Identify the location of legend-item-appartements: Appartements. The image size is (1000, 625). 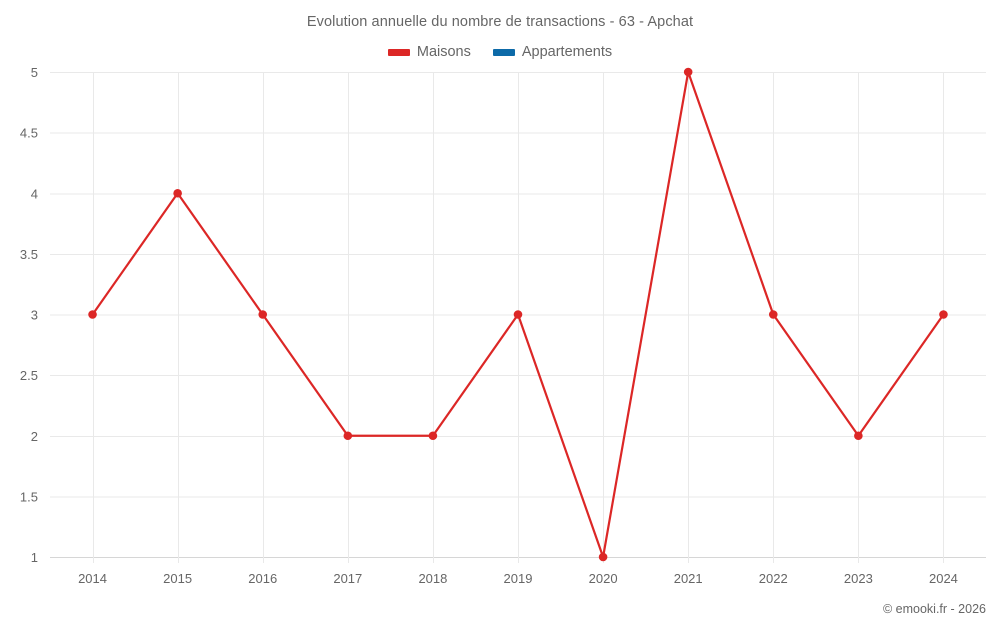
(552, 52).